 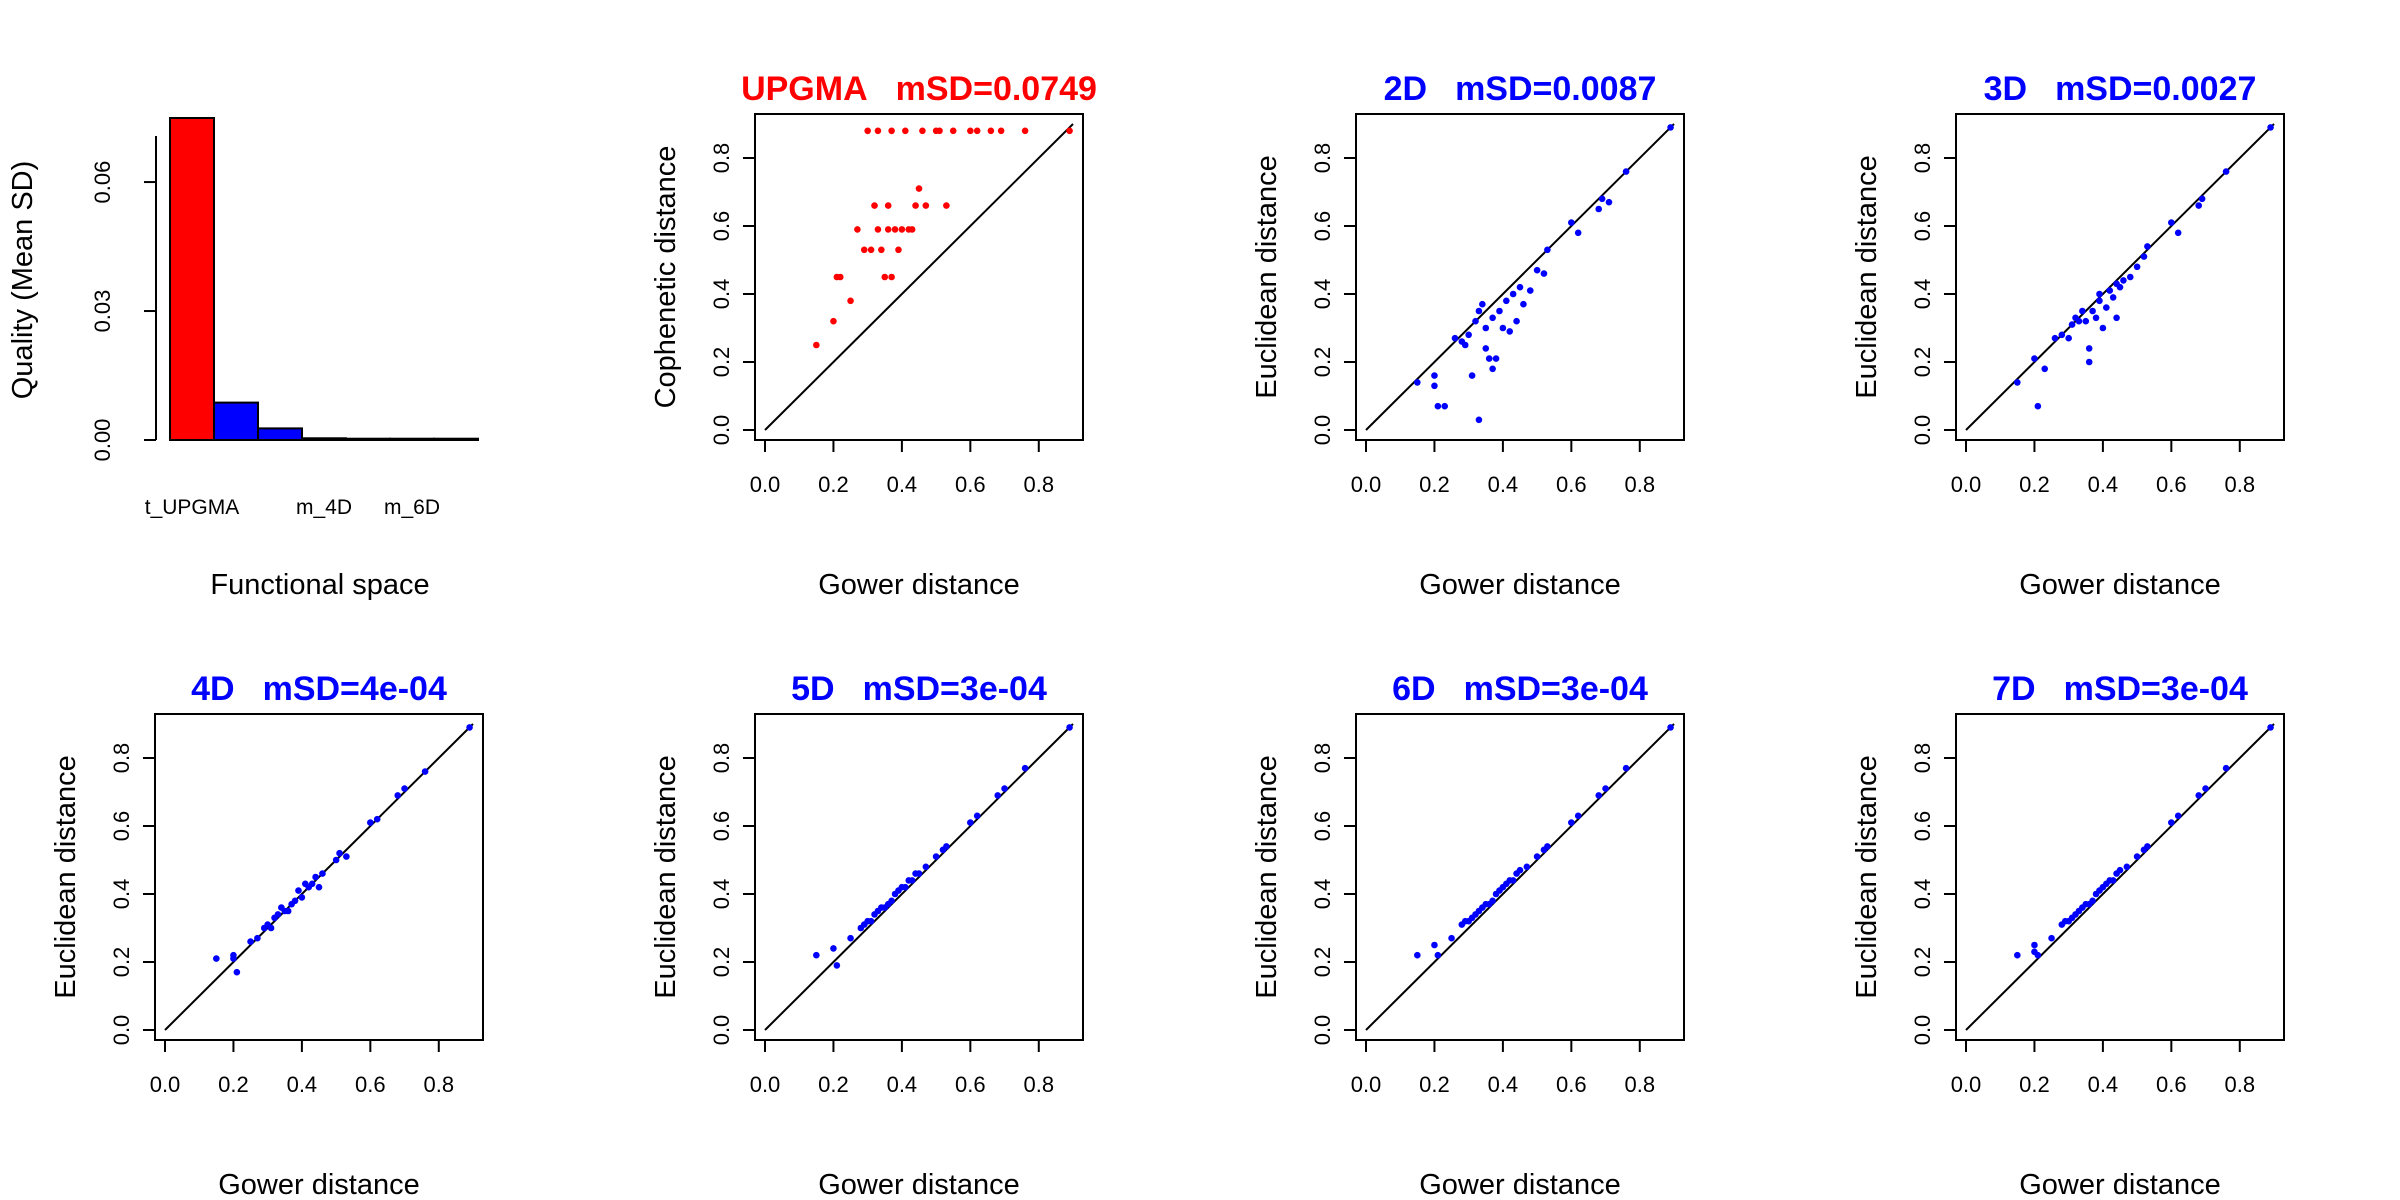 What do you see at coordinates (1405, 89) in the screenshot?
I see `panel-title-label: 2D` at bounding box center [1405, 89].